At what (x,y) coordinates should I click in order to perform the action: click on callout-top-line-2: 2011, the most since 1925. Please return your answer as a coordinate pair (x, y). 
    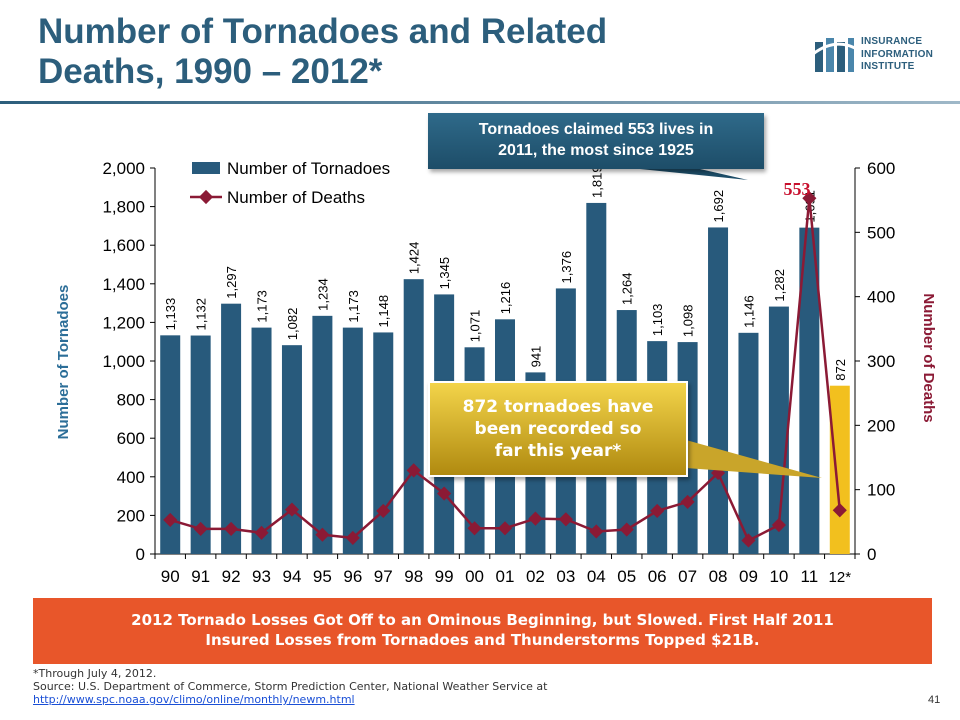
    Looking at the image, I should click on (596, 150).